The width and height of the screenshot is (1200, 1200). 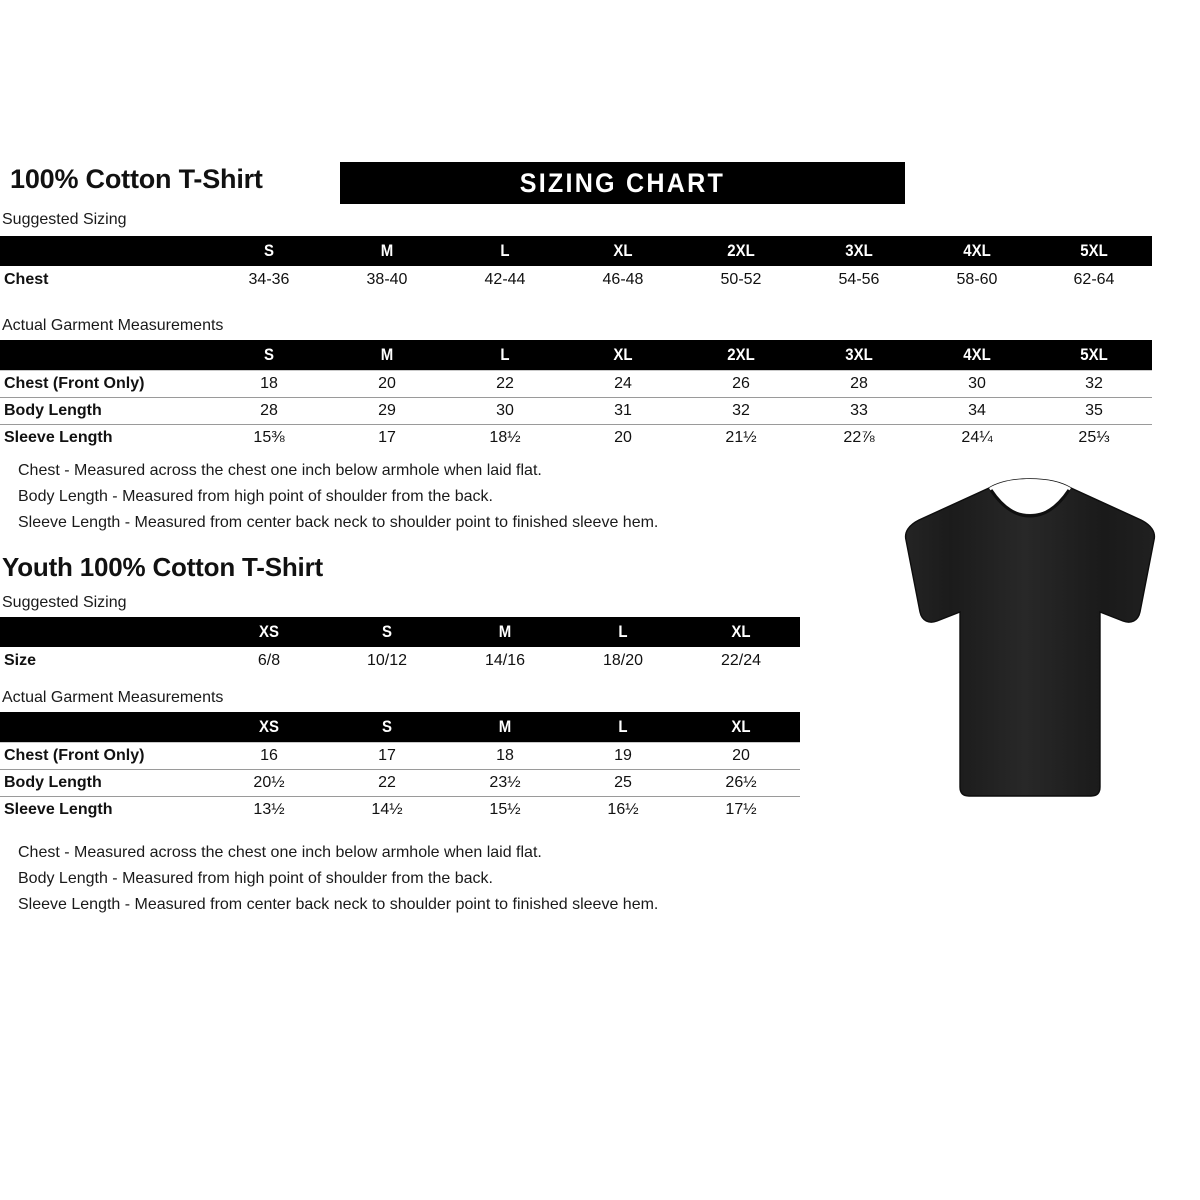 What do you see at coordinates (505, 437) in the screenshot?
I see `cell: 18½` at bounding box center [505, 437].